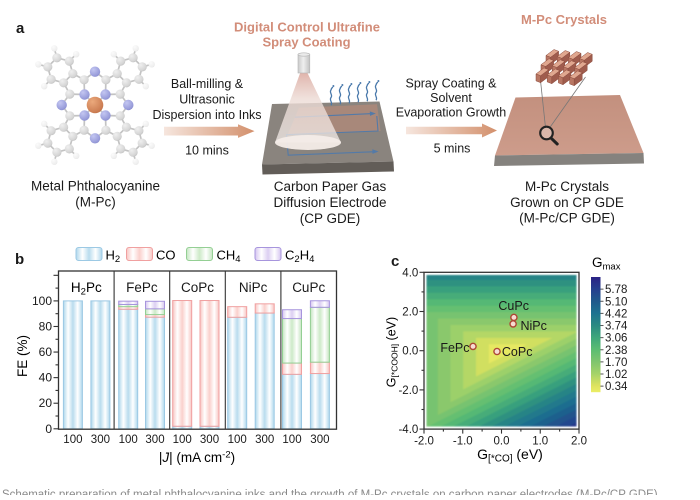 Image resolution: width=700 pixels, height=500 pixels. What do you see at coordinates (46, 327) in the screenshot?
I see `svg-text: 80` at bounding box center [46, 327].